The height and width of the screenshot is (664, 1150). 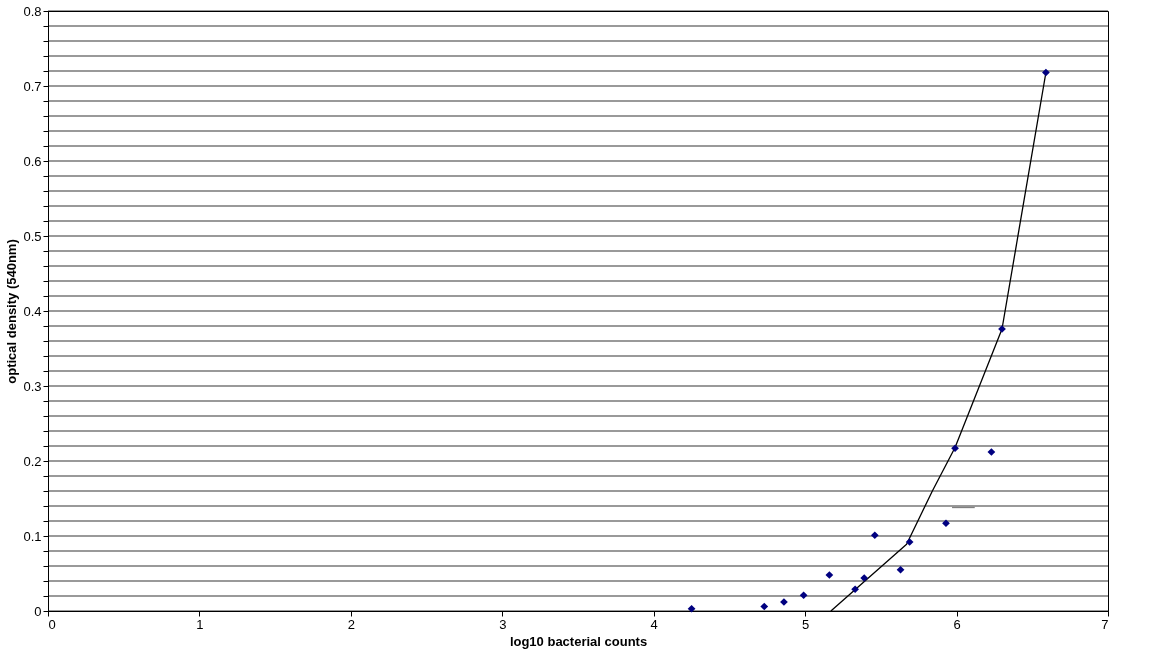 What do you see at coordinates (32, 311) in the screenshot?
I see `y-tick-label: 0.4` at bounding box center [32, 311].